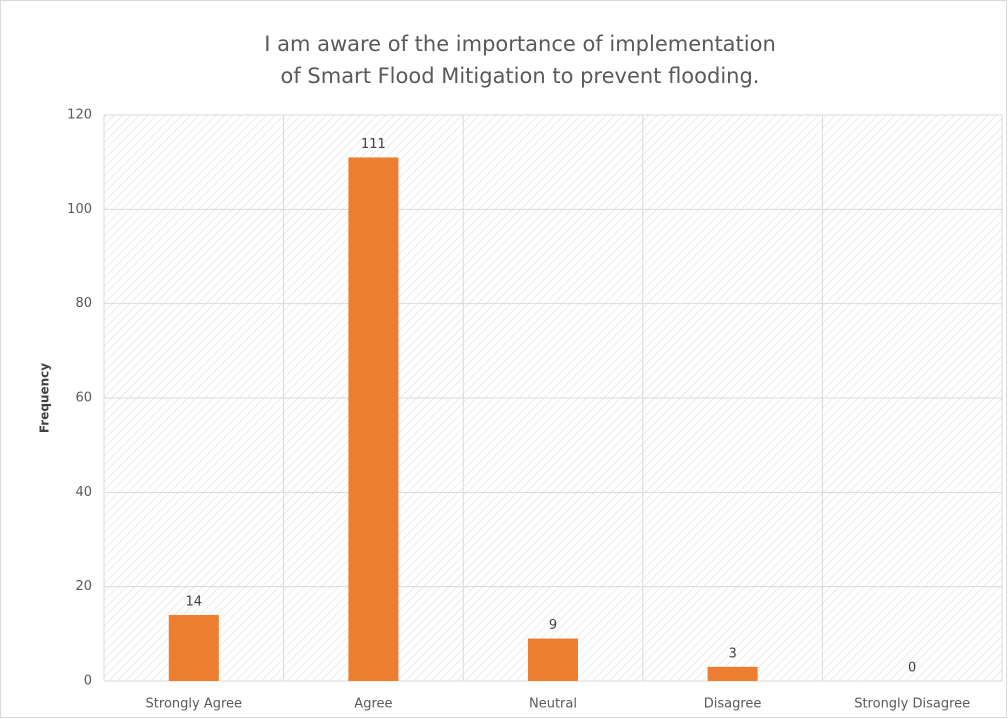  Describe the element at coordinates (83, 492) in the screenshot. I see `y-tick-label: 40` at that location.